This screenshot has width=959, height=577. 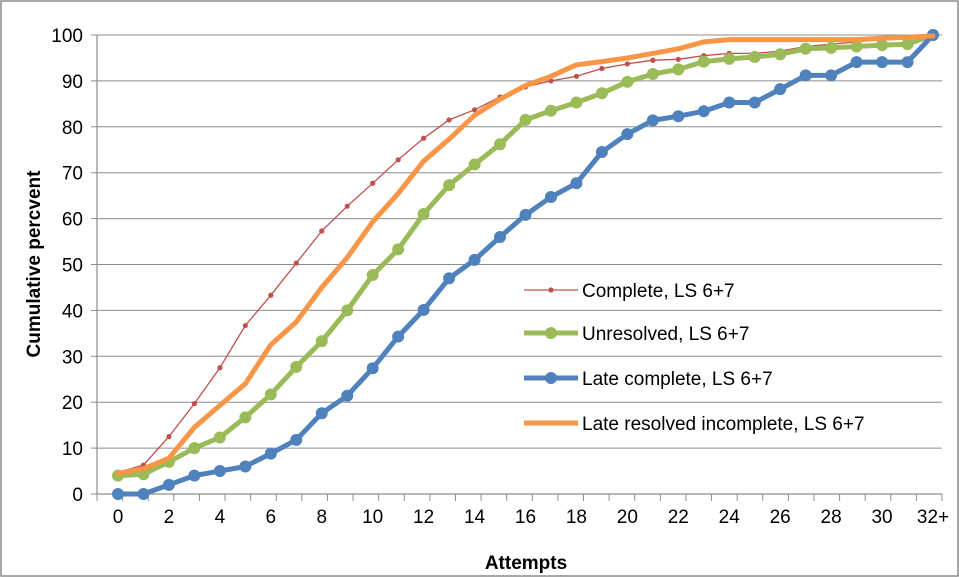 What do you see at coordinates (723, 424) in the screenshot?
I see `legend-label: Late resolved incomplete, LS 6+7` at bounding box center [723, 424].